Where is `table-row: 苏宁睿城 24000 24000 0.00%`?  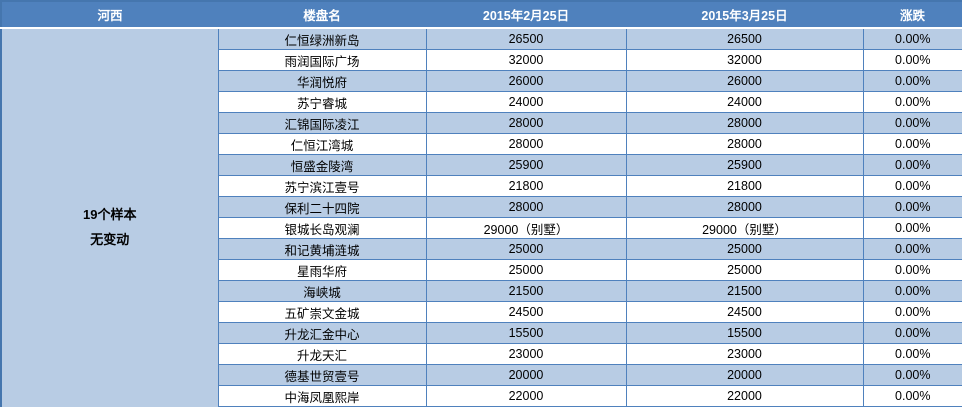 table-row: 苏宁睿城 24000 24000 0.00% is located at coordinates (481, 102).